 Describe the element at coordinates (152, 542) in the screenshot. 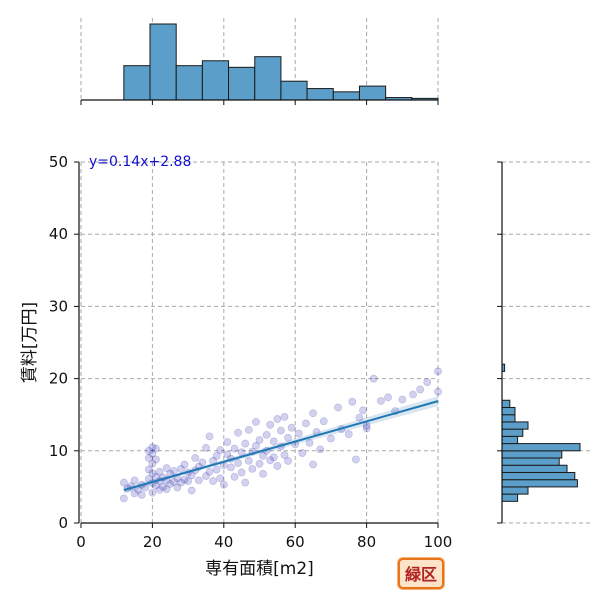

I see `x-tick-label: 20` at that location.